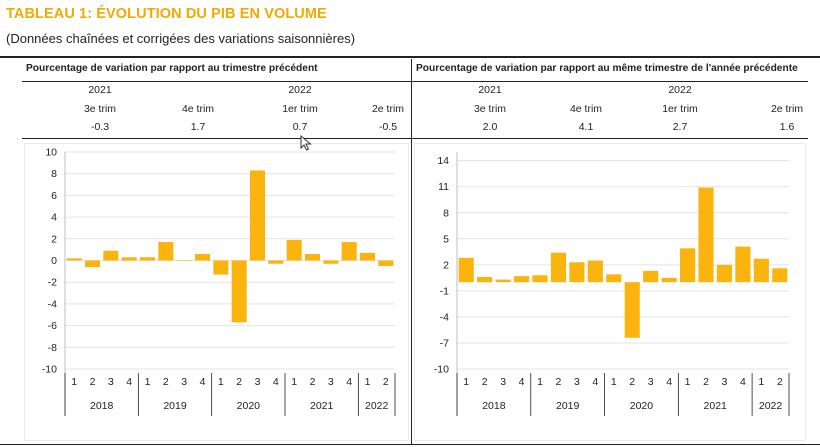 This screenshot has height=447, width=820. Describe the element at coordinates (610, 81) in the screenshot. I see `right-heading-rule` at that location.